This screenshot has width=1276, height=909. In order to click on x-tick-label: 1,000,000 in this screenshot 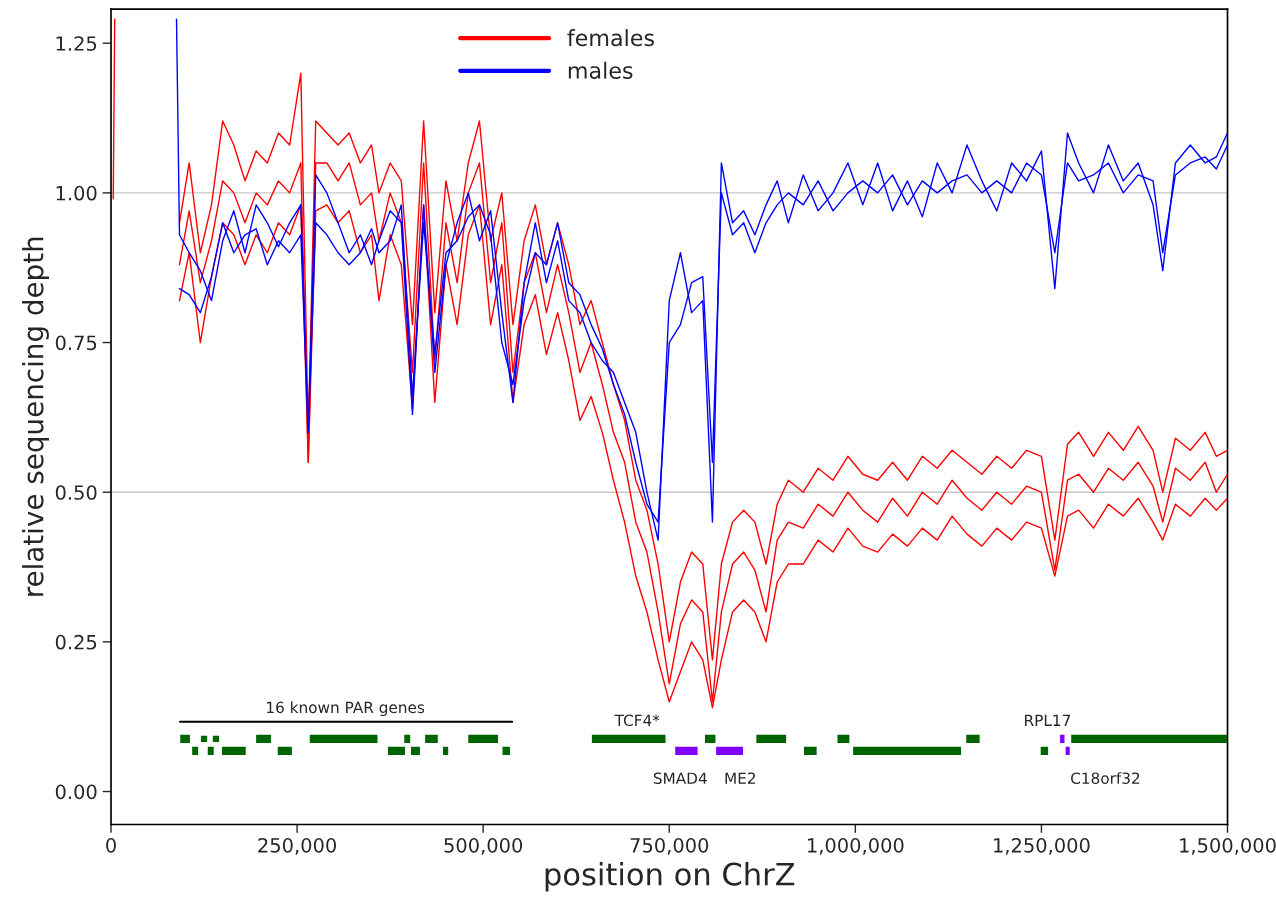, I will do `click(856, 846)`.